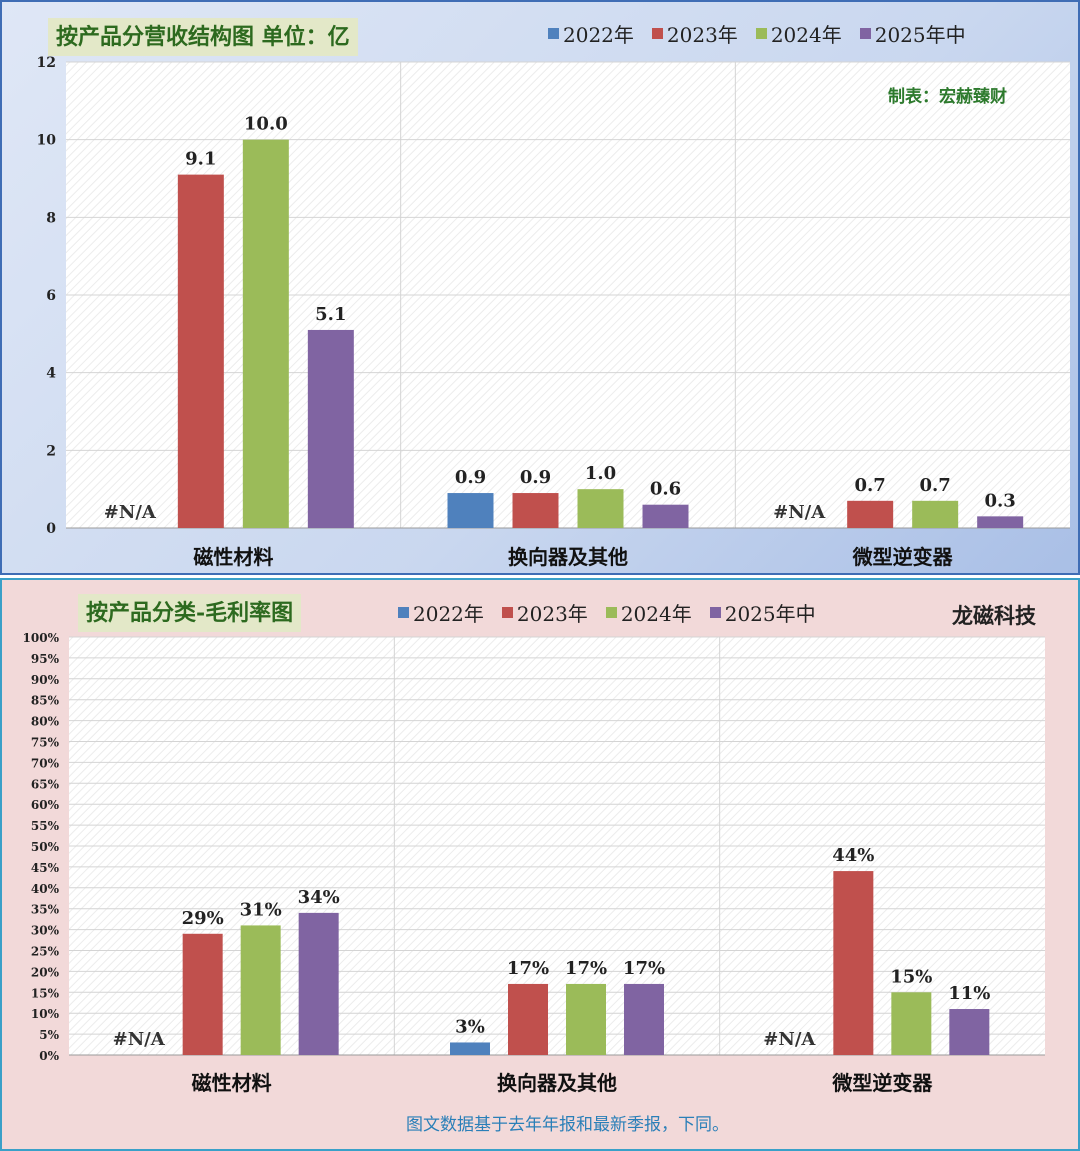 This screenshot has height=1151, width=1080. What do you see at coordinates (51, 296) in the screenshot?
I see `y-tick-label: 6` at bounding box center [51, 296].